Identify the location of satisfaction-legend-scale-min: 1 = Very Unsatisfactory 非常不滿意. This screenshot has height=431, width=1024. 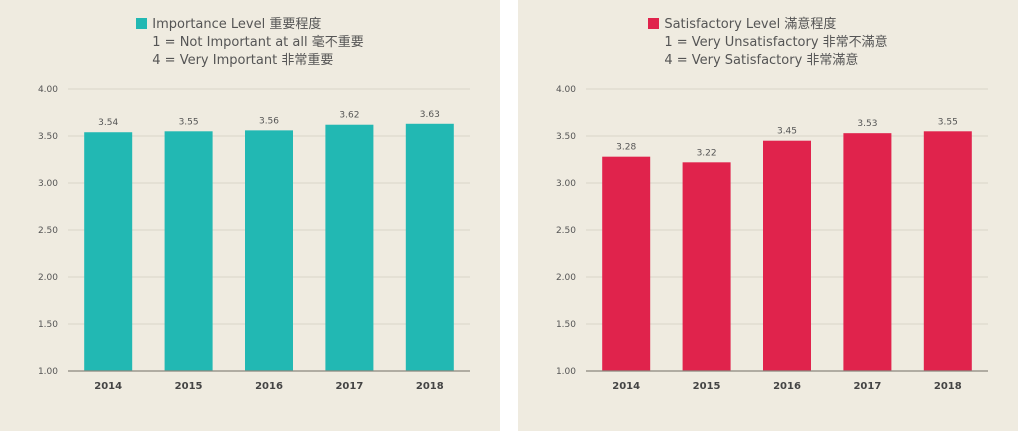
(776, 42).